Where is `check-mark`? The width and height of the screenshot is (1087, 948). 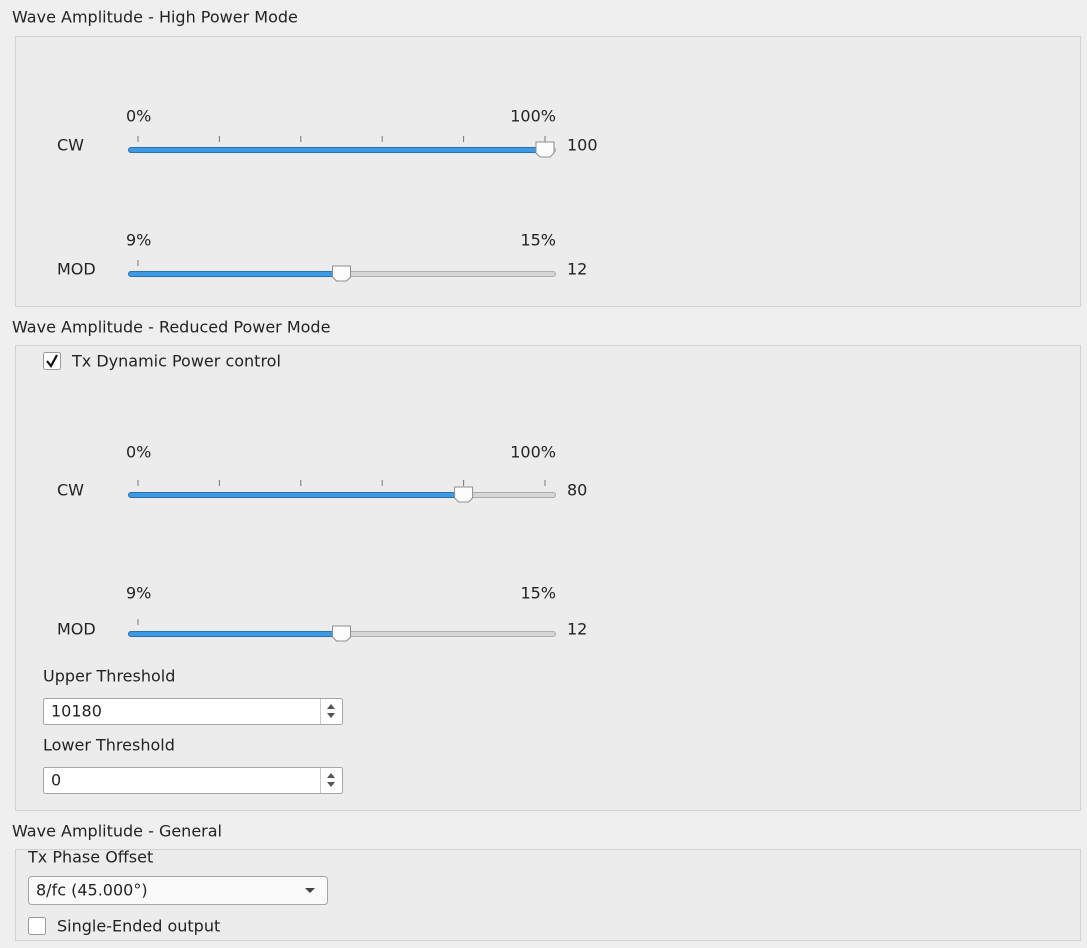
check-mark is located at coordinates (52, 361).